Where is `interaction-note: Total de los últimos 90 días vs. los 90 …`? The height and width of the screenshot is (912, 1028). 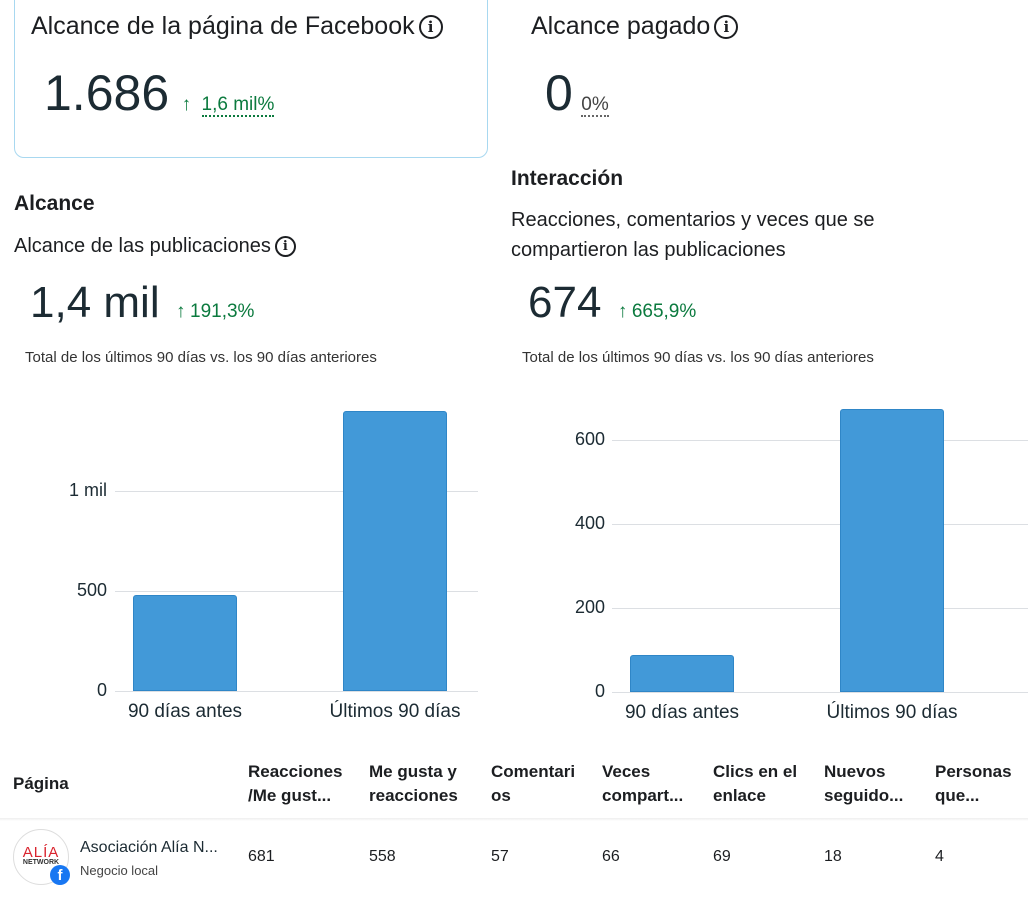 interaction-note: Total de los últimos 90 días vs. los 90 … is located at coordinates (698, 357).